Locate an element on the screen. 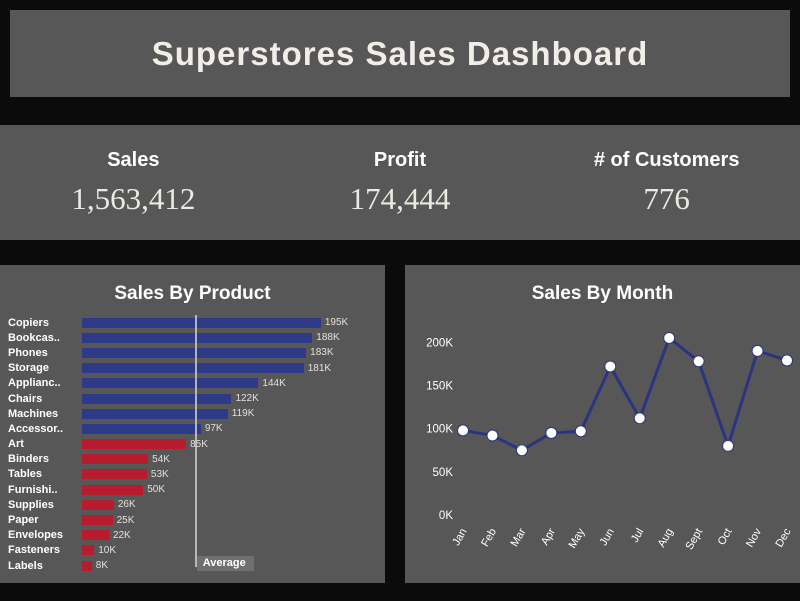  x-axis-month-label: Jun is located at coordinates (607, 537).